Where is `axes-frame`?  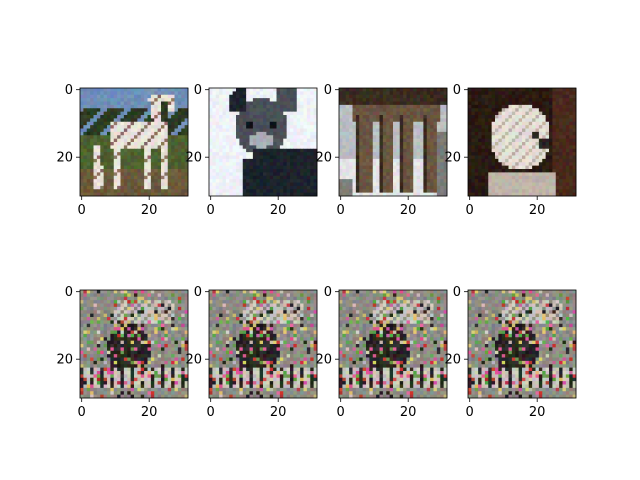
axes-frame is located at coordinates (393, 142).